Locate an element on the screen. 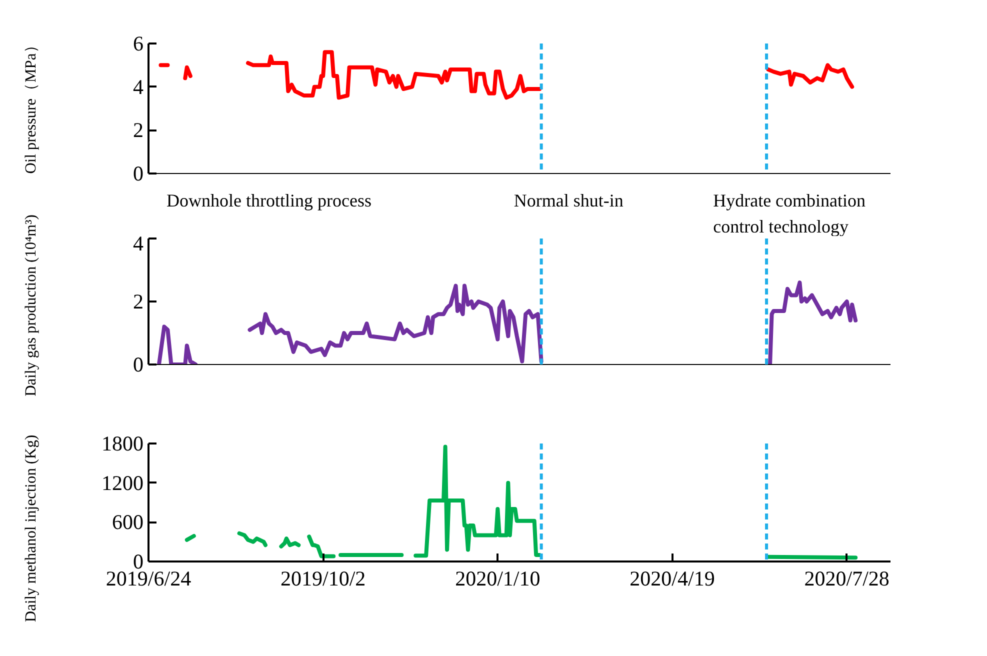  text: Normal shut-in is located at coordinates (569, 200).